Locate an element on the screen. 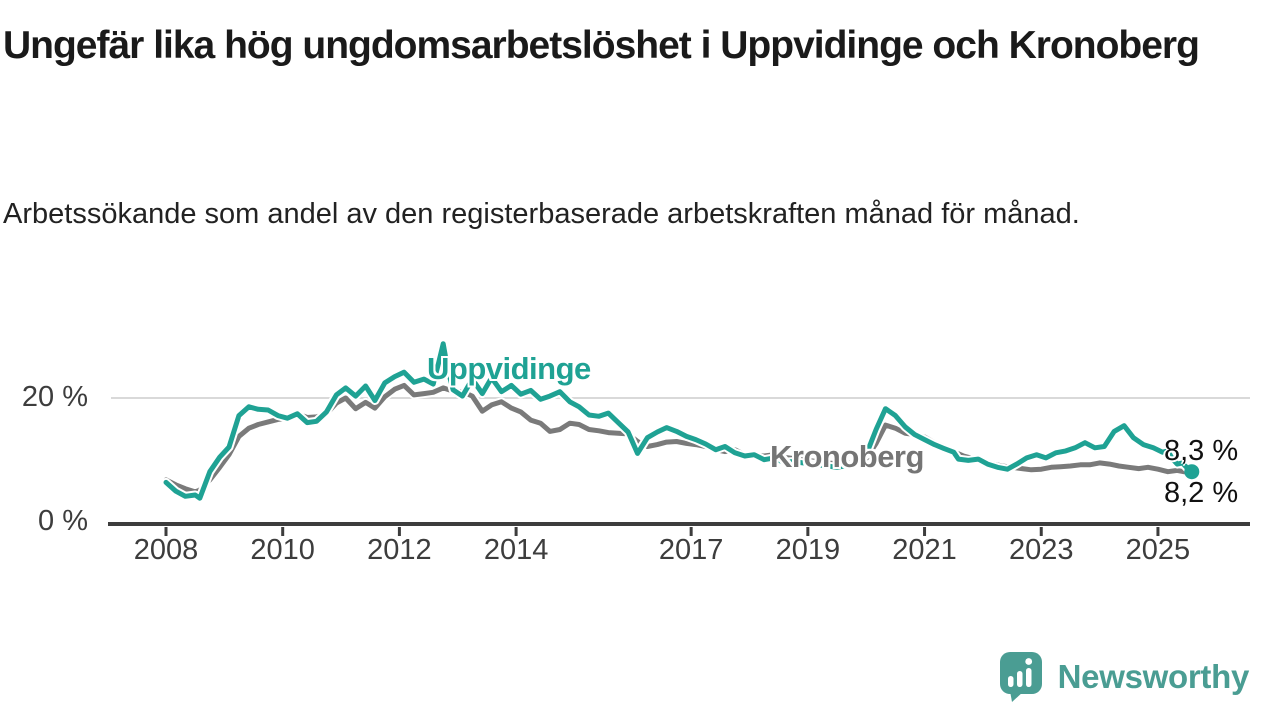  uppvidinge-endpoint-dot is located at coordinates (1192, 472).